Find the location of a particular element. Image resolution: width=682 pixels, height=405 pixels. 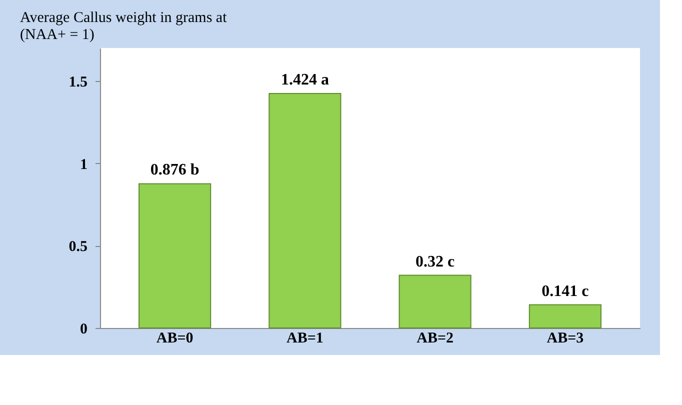

y-tick-label: 1 is located at coordinates (84, 164).